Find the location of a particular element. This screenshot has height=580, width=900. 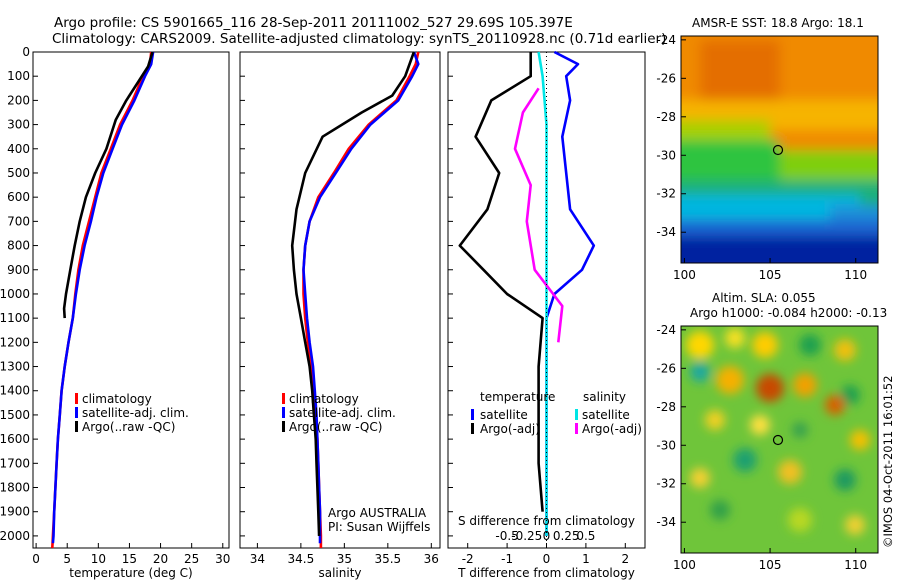

differences-series-2-line is located at coordinates (542, 293).